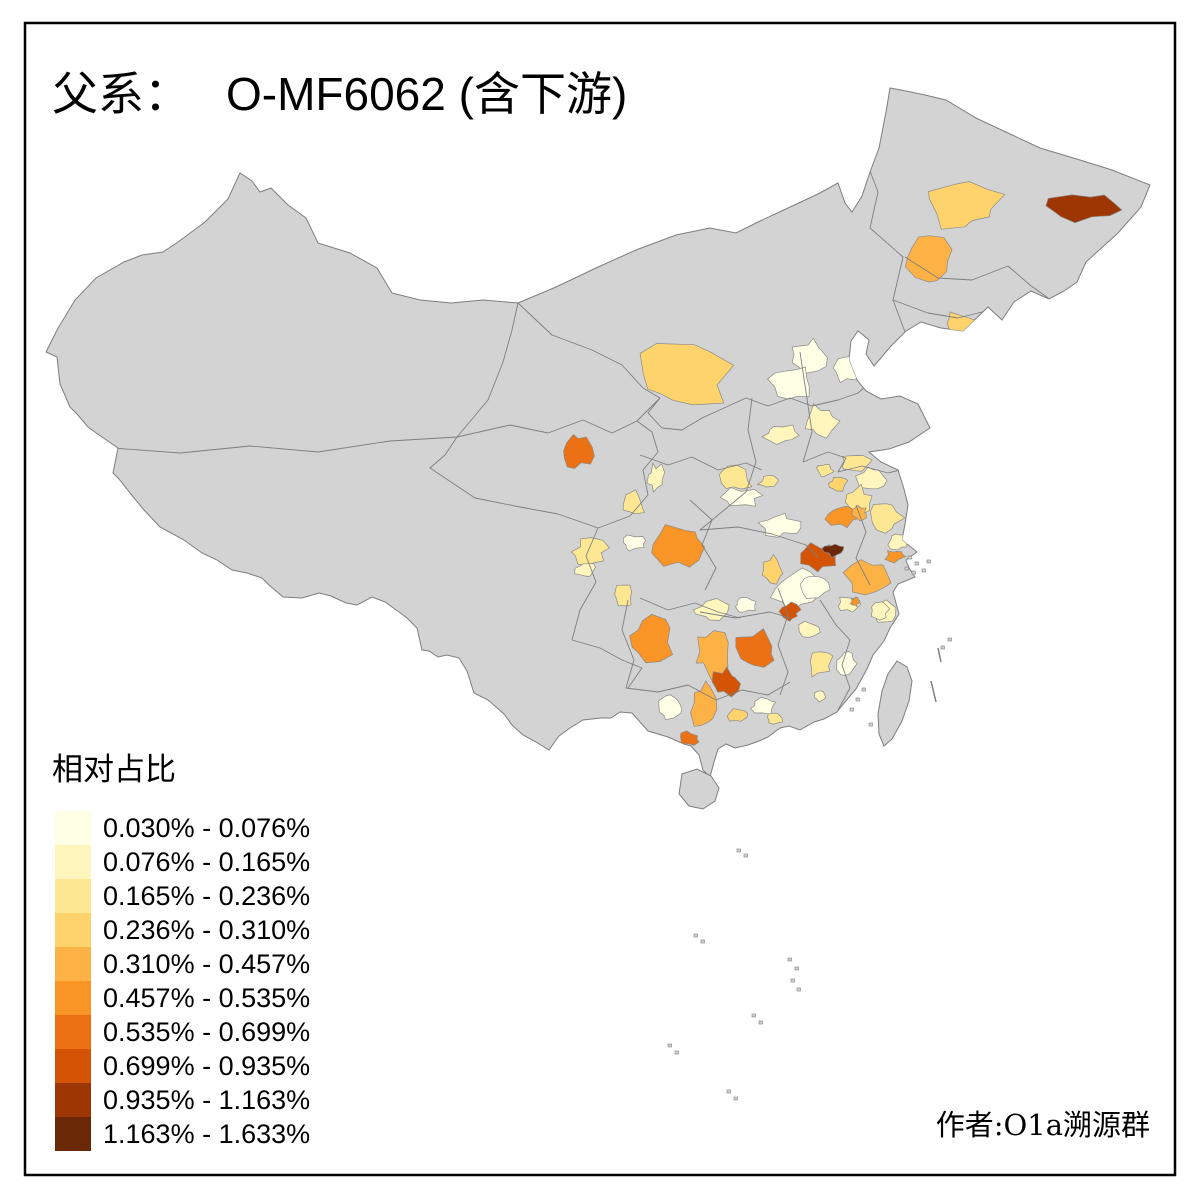 The height and width of the screenshot is (1200, 1200). Describe the element at coordinates (207, 895) in the screenshot. I see `legend-label: 0.165% - 0.236%` at that location.